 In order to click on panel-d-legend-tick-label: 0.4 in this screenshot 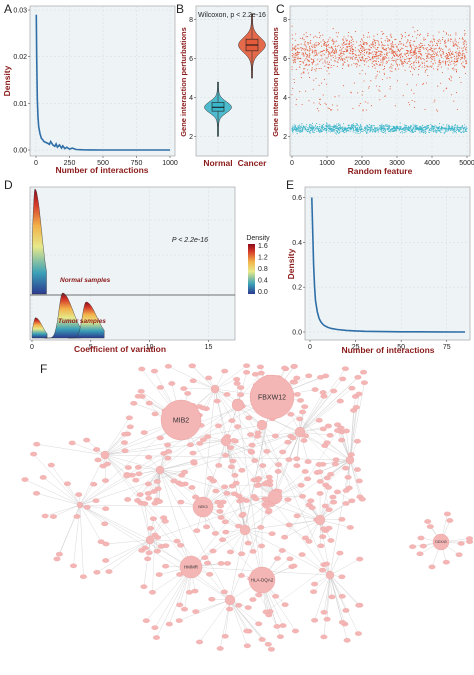, I will do `click(263, 281)`.